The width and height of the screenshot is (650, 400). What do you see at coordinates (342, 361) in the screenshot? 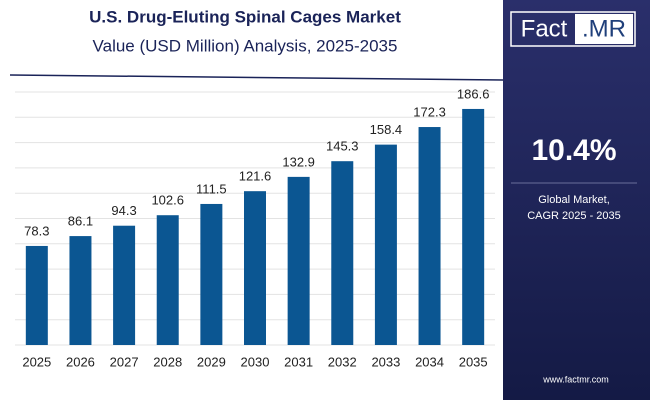
I see `x-tick-label: 2032` at bounding box center [342, 361].